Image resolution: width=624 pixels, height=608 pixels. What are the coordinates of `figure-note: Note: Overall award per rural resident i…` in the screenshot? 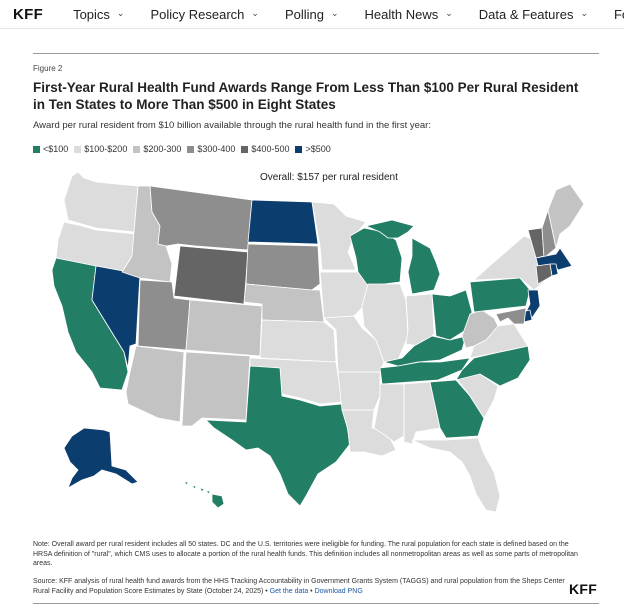 It's located at (305, 554).